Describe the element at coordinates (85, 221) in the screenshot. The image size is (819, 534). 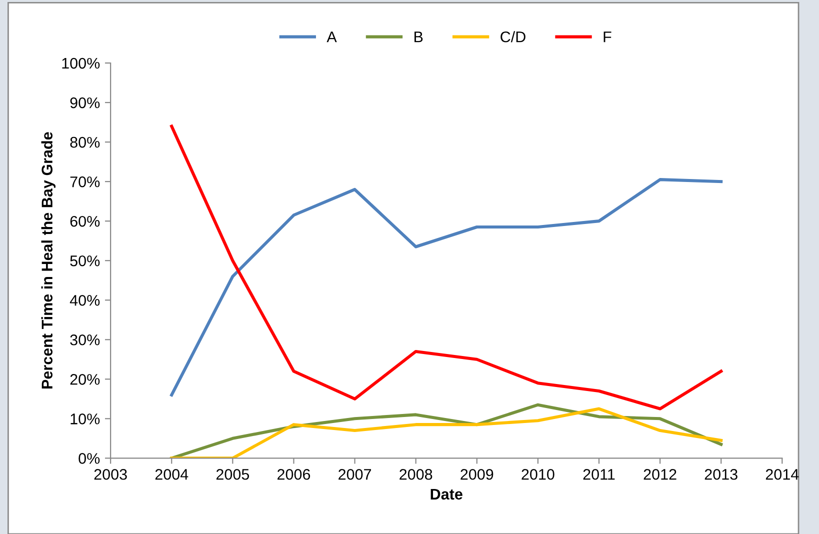
I see `y-tick-label: 60%` at that location.